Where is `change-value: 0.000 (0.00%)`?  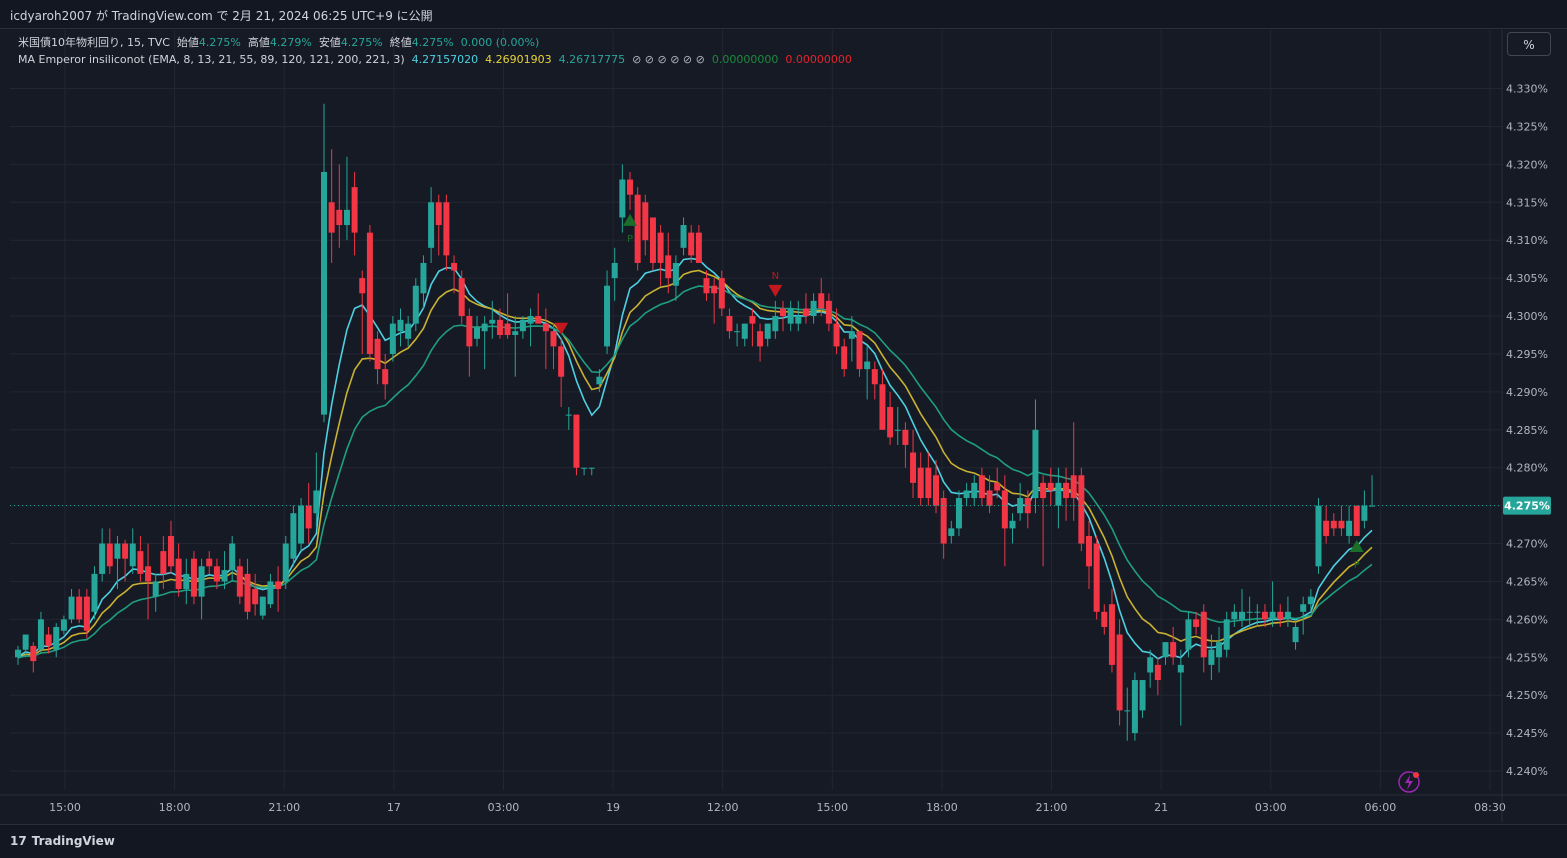
change-value: 0.000 (0.00%) is located at coordinates (500, 42).